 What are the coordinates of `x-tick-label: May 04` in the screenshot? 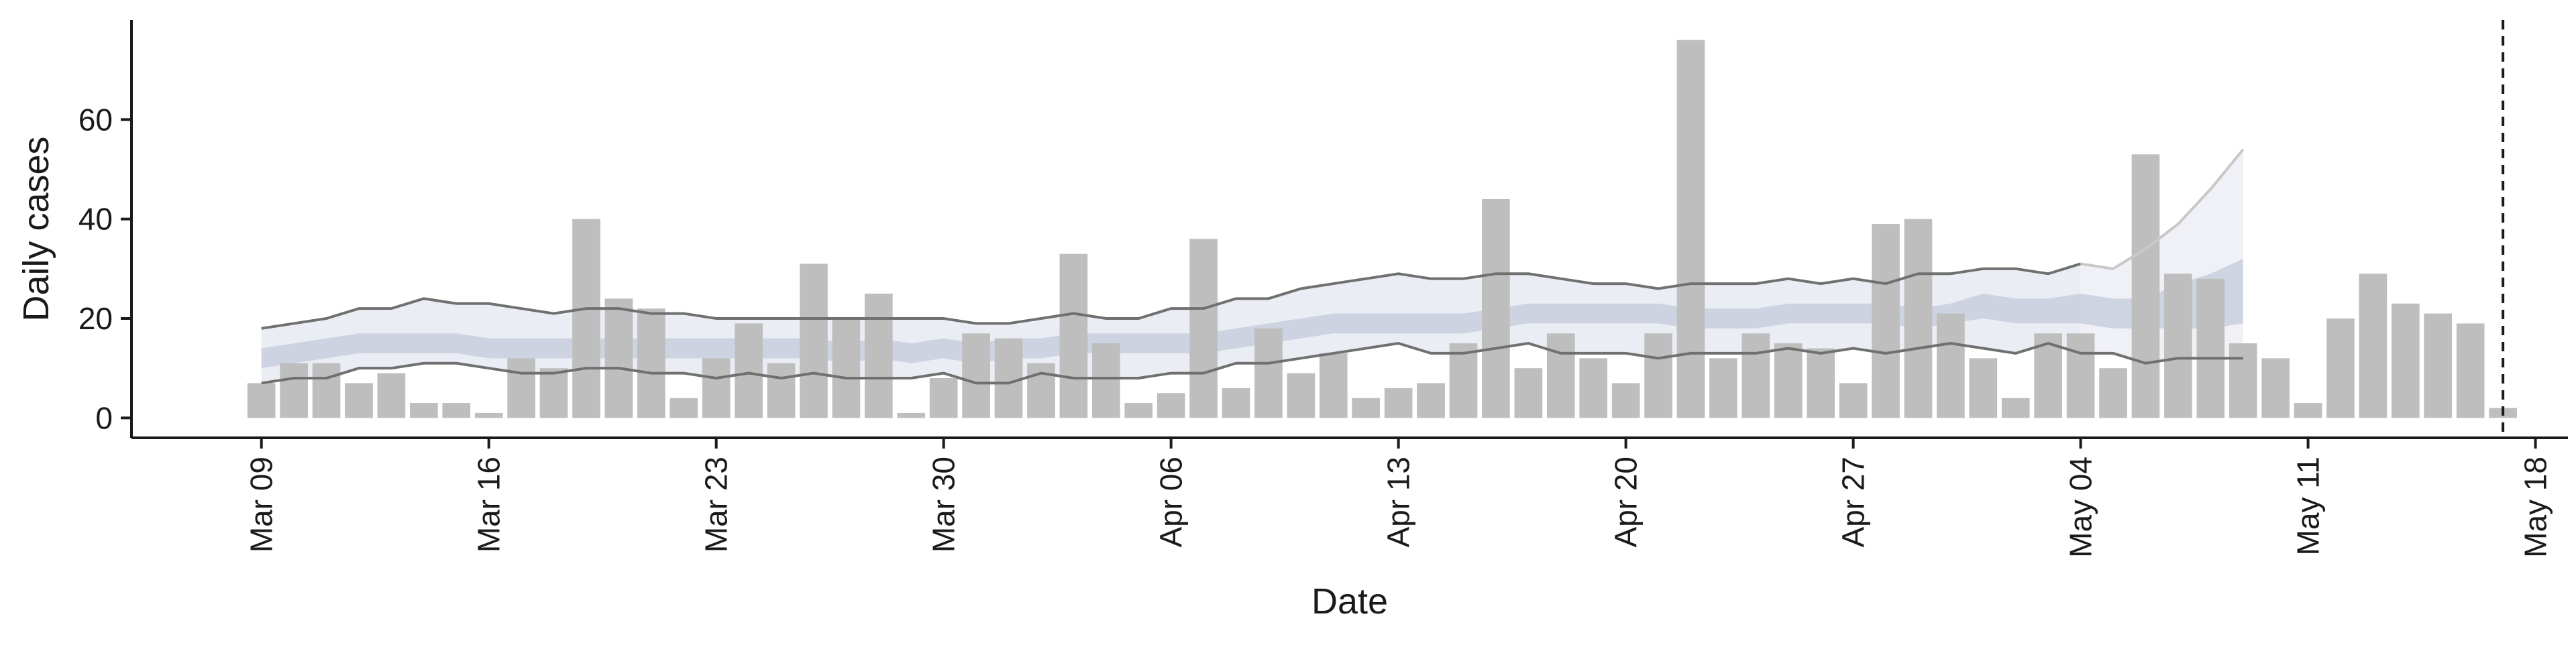 It's located at (2080, 508).